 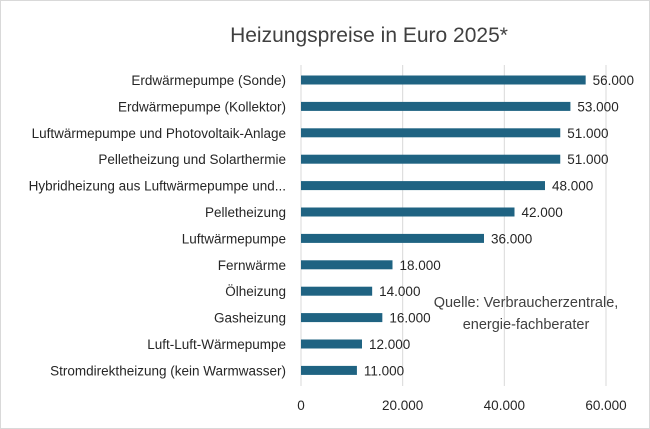 What do you see at coordinates (301, 405) in the screenshot?
I see `x-tick-label: 0` at bounding box center [301, 405].